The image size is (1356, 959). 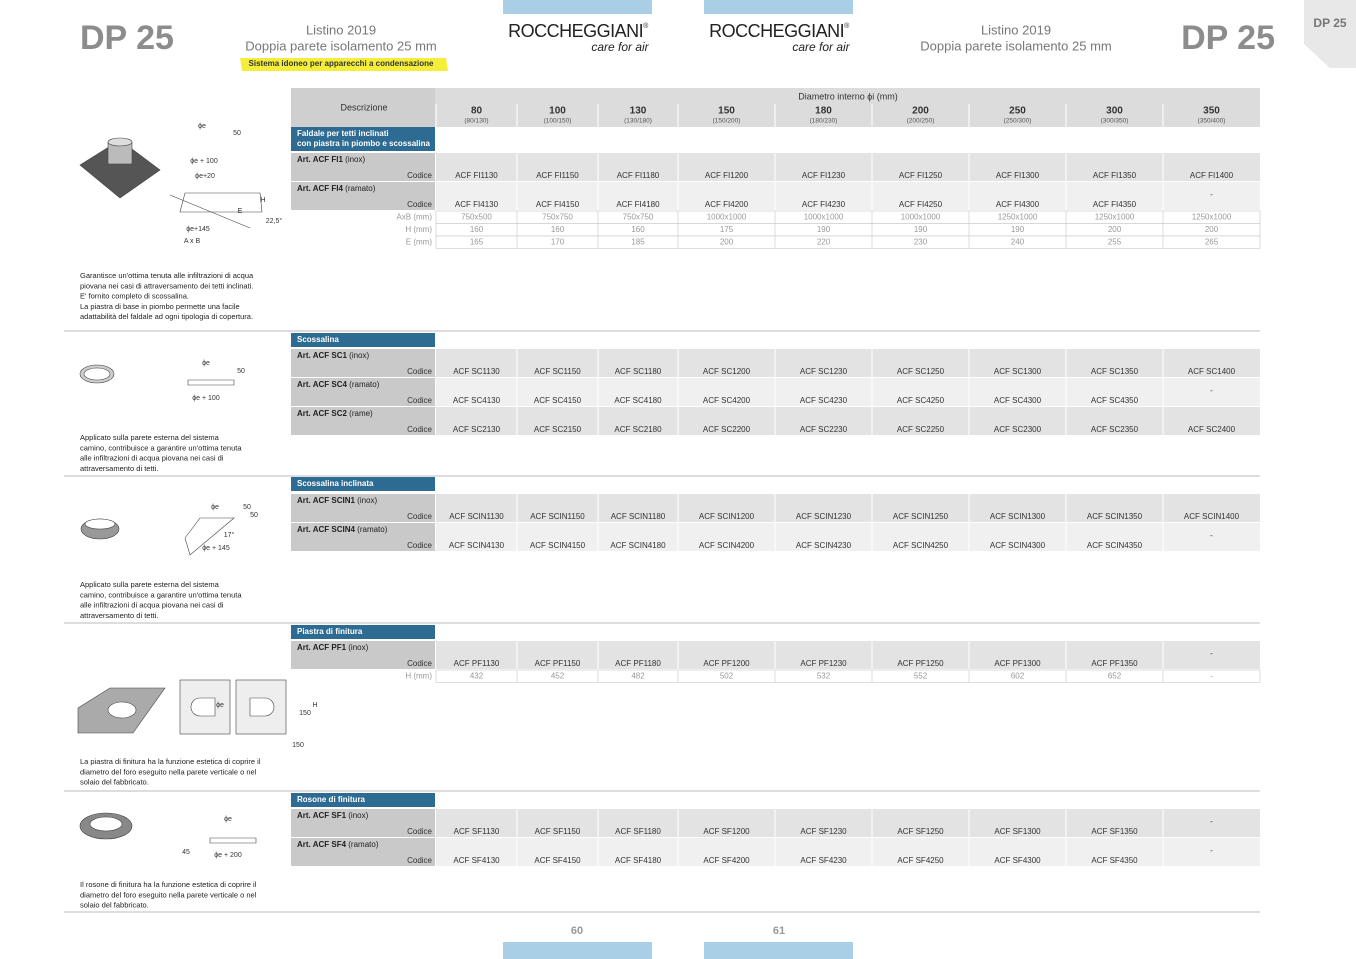 I want to click on description: attraversamento di tetti., so click(x=119, y=615).